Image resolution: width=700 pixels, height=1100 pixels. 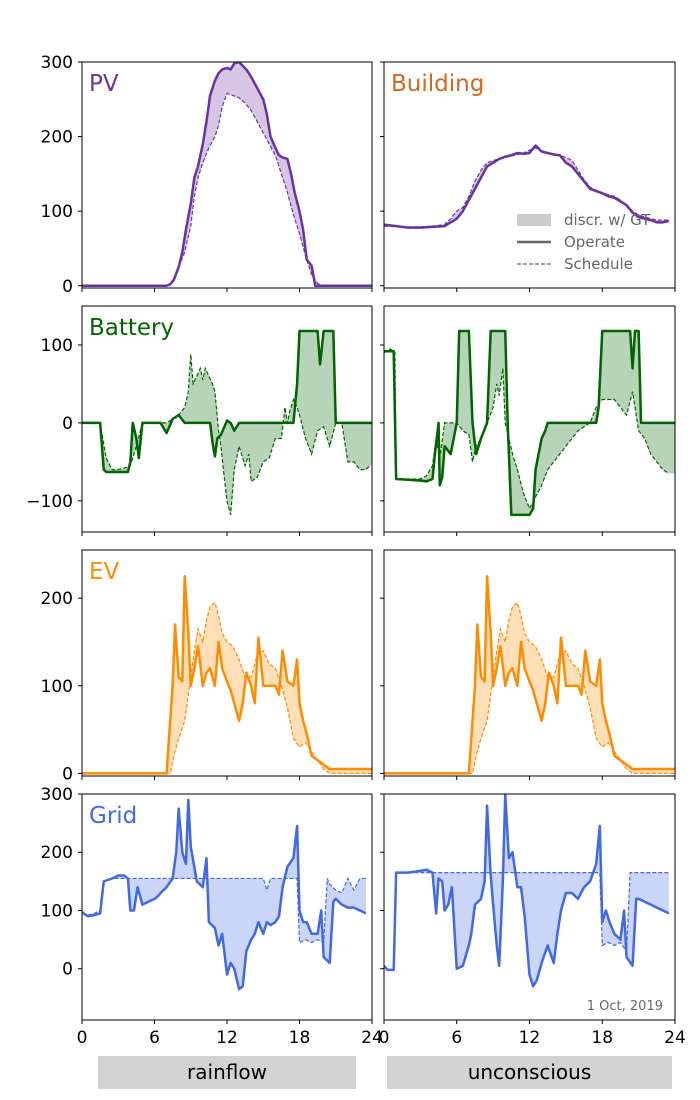 I want to click on legend-label: discr. w/ GT, so click(x=607, y=220).